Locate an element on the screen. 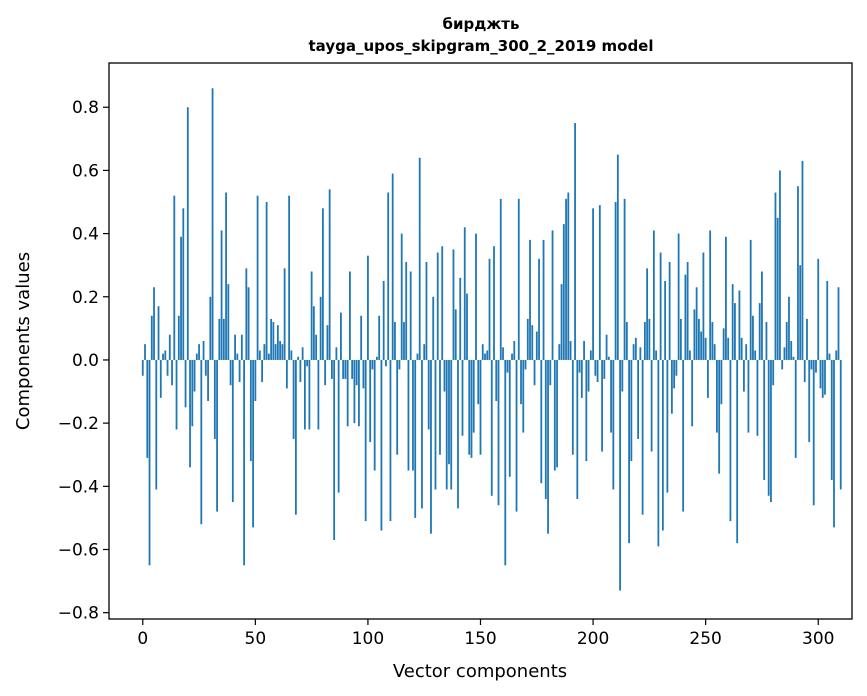  y-axis-ticks: −0.8 −0.6 −0.4 −0.2 0.0 0.2 0.4 0.6 0.8 is located at coordinates (83, 361).